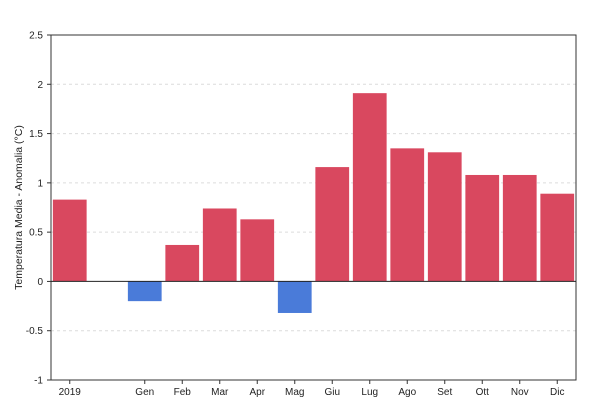 The image size is (593, 408). What do you see at coordinates (36, 36) in the screenshot?
I see `y-tick-label: 2.5` at bounding box center [36, 36].